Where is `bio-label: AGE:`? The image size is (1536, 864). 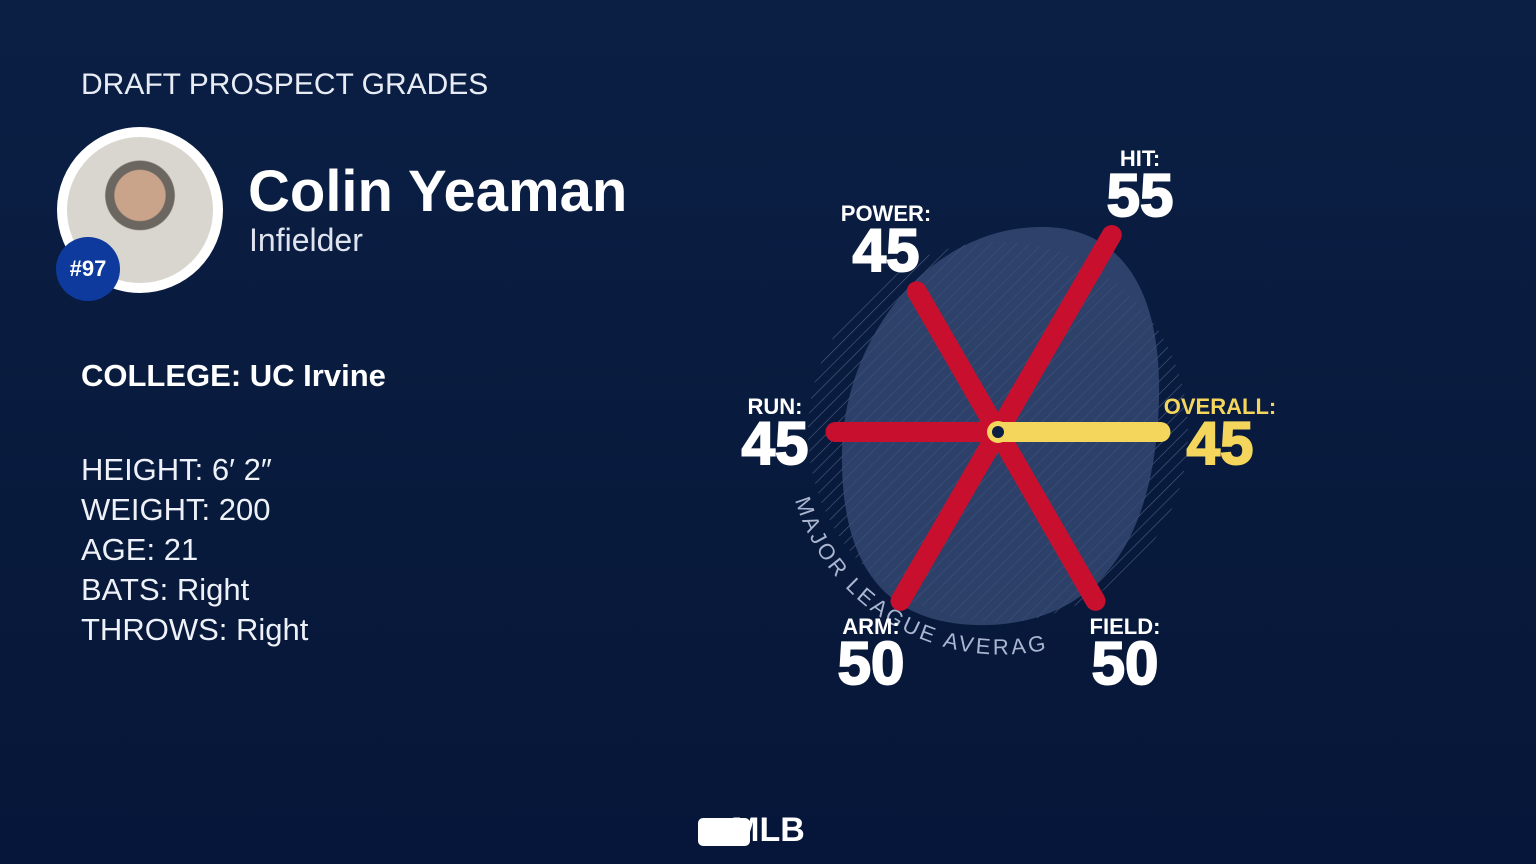 bio-label: AGE: is located at coordinates (118, 549).